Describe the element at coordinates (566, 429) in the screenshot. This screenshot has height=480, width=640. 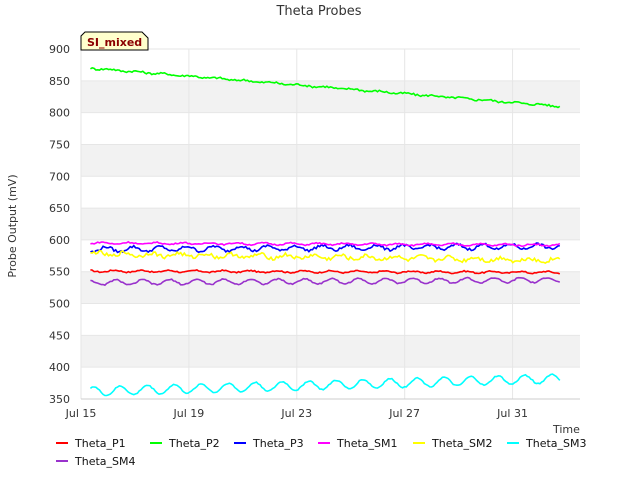
I see `x-axis-title: Time` at that location.